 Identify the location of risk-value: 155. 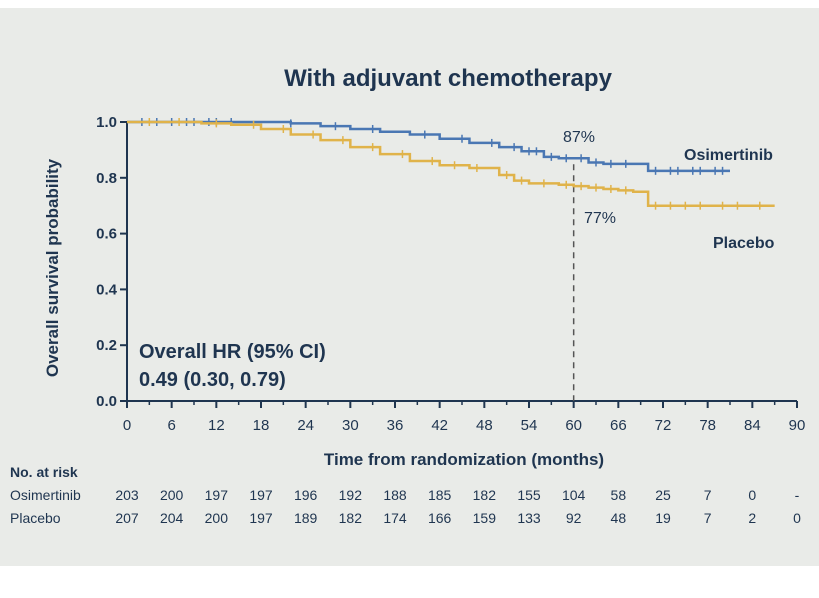
(529, 495).